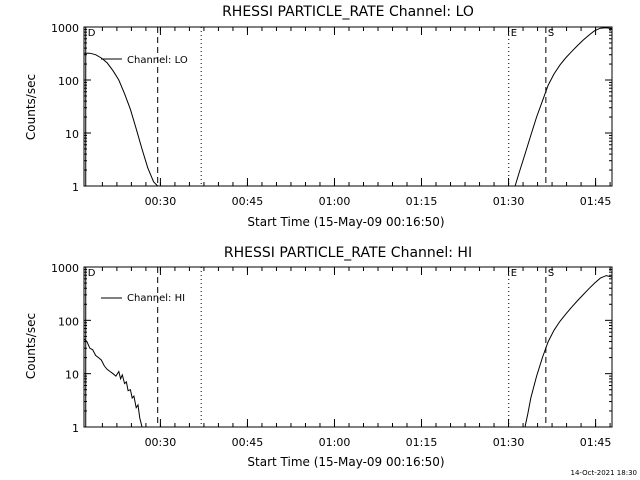  I want to click on marker-label-S-bottom: S, so click(551, 273).